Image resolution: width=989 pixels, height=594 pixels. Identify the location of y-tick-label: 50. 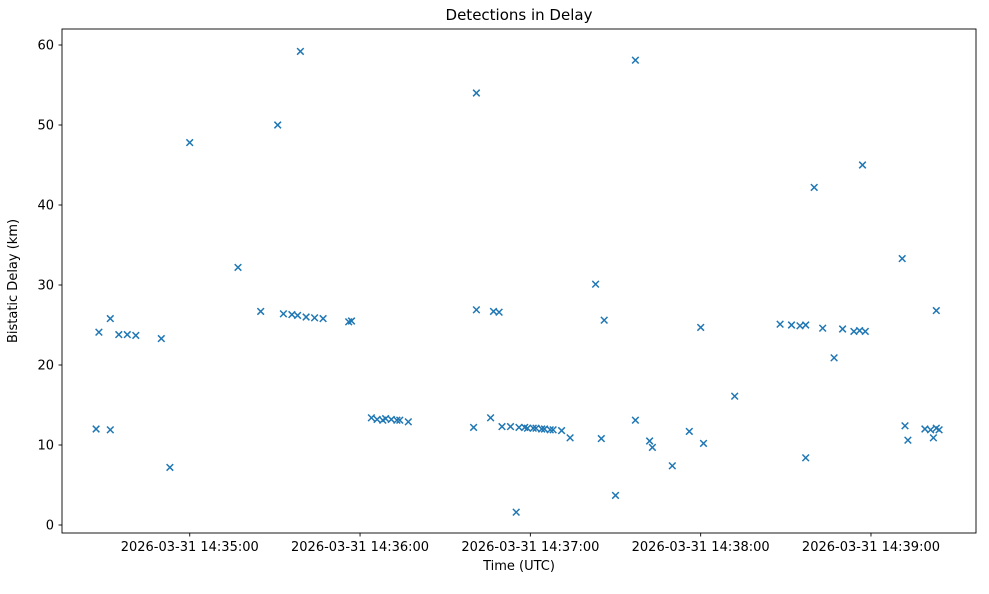
(45, 126).